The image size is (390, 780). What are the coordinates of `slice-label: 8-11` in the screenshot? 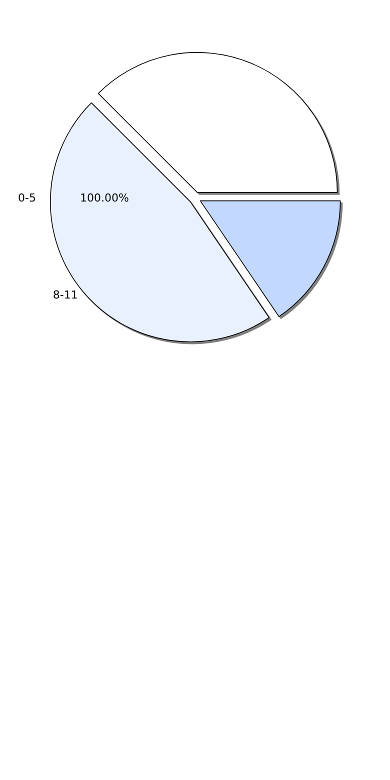 It's located at (65, 295).